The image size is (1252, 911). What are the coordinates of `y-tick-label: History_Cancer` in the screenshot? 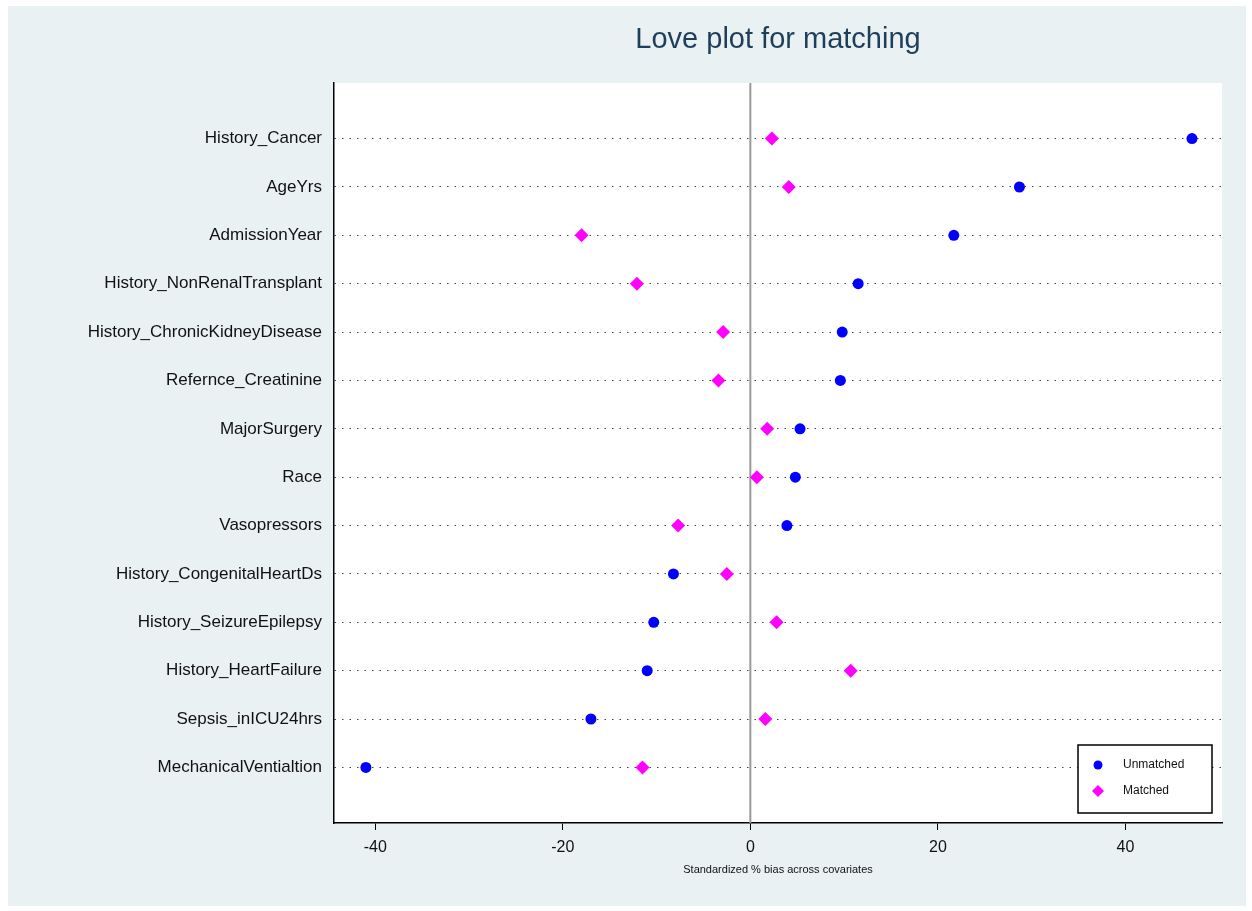 It's located at (263, 138).